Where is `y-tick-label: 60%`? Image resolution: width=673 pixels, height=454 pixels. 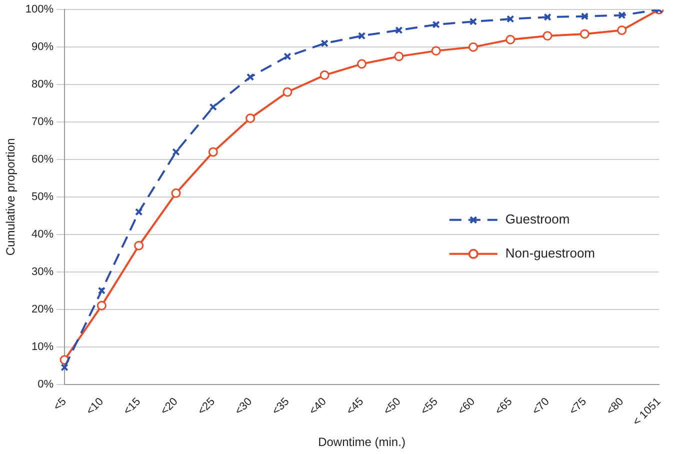 y-tick-label: 60% is located at coordinates (43, 159).